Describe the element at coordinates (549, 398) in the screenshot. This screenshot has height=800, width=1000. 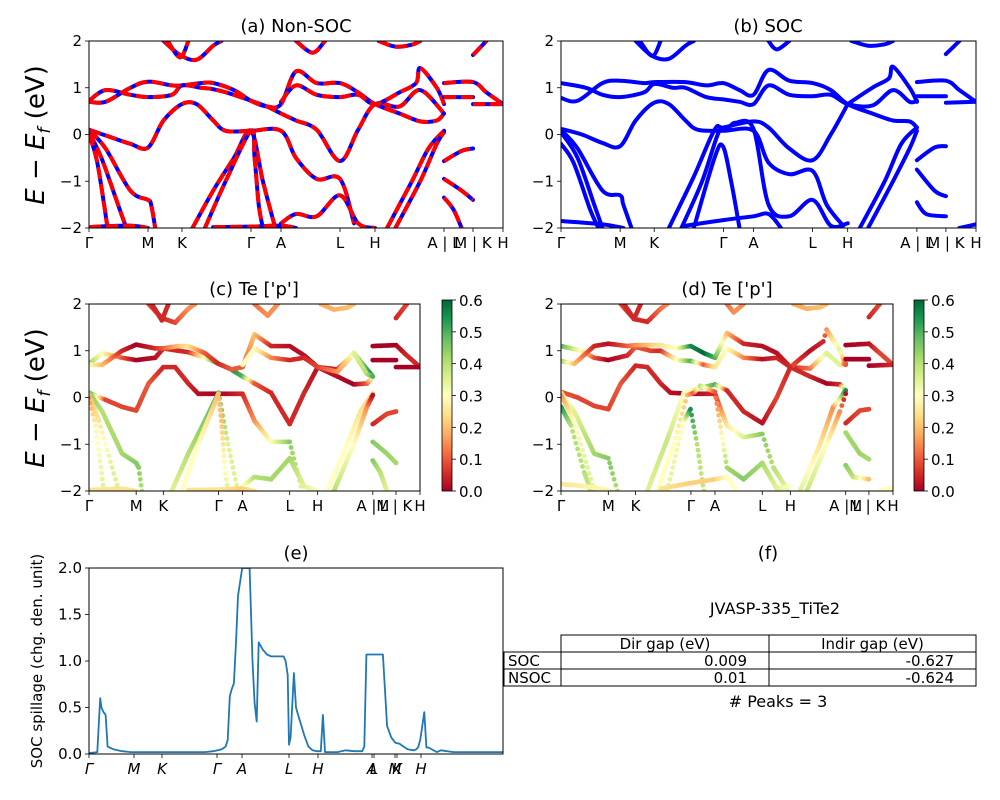
I see `y-tick-label: 0` at that location.